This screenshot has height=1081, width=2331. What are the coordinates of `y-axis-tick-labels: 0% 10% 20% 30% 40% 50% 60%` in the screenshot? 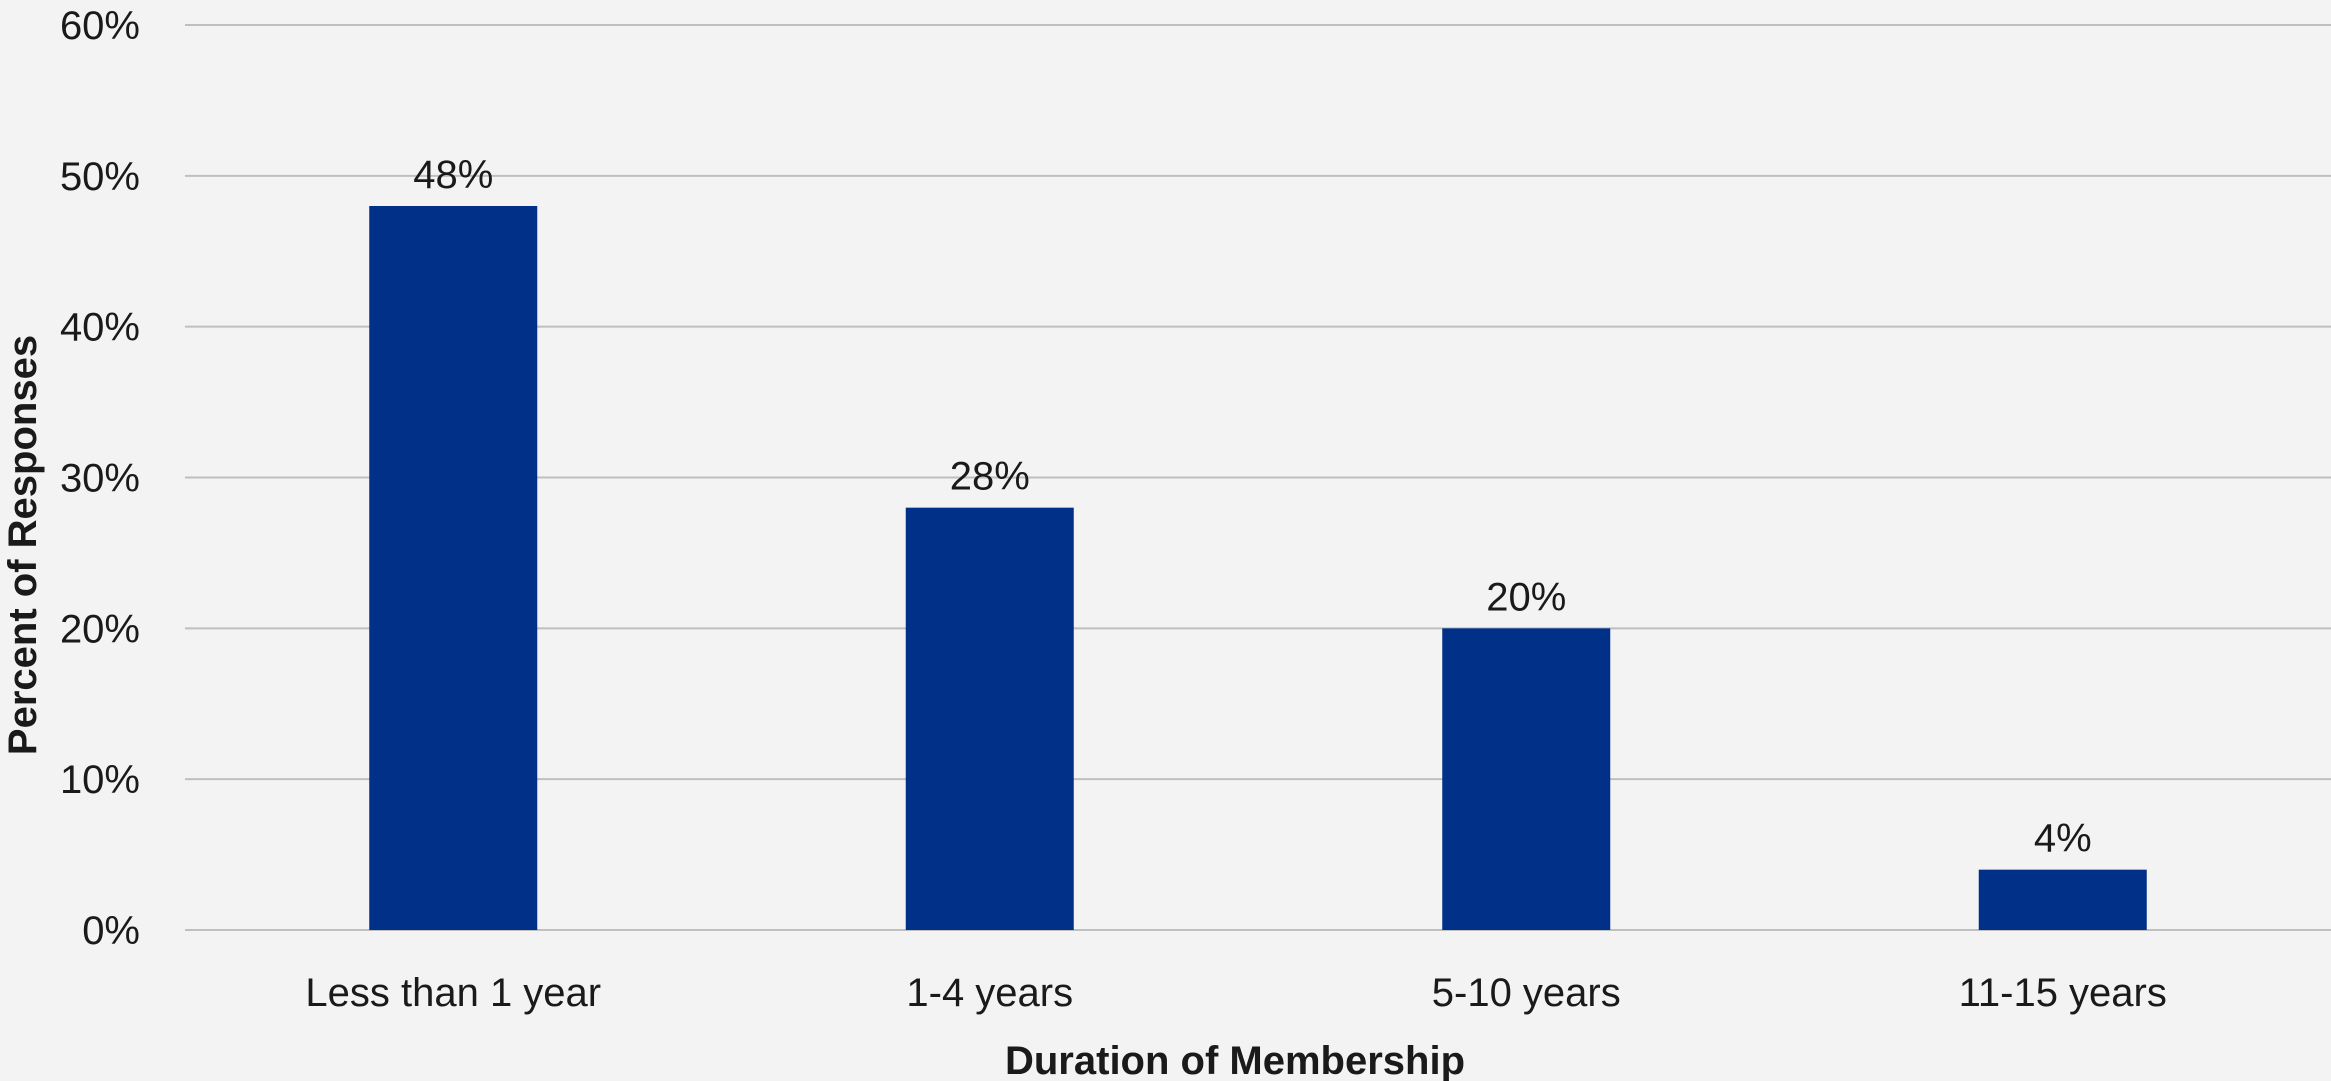 It's located at (100, 478).